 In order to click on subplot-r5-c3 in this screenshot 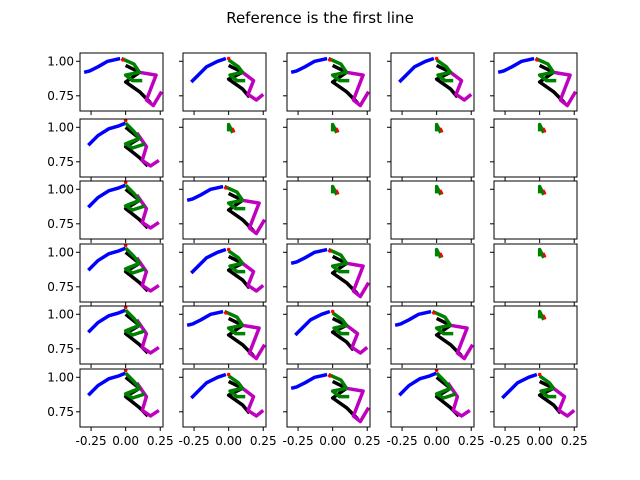, I will do `click(327, 336)`.